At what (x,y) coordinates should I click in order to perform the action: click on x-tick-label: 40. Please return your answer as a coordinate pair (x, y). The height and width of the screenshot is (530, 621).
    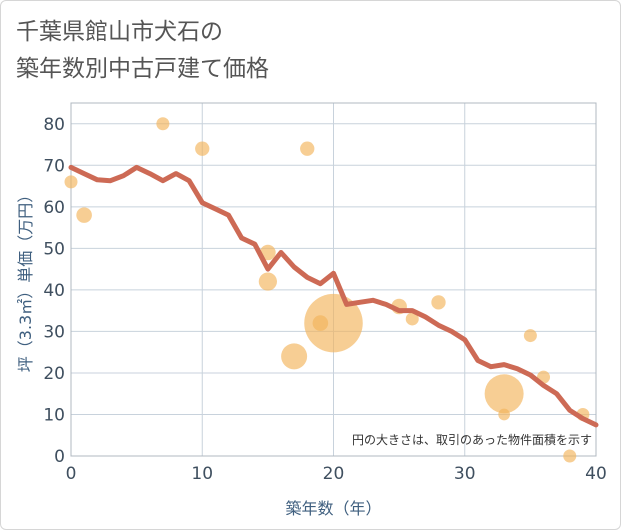
    Looking at the image, I should click on (596, 474).